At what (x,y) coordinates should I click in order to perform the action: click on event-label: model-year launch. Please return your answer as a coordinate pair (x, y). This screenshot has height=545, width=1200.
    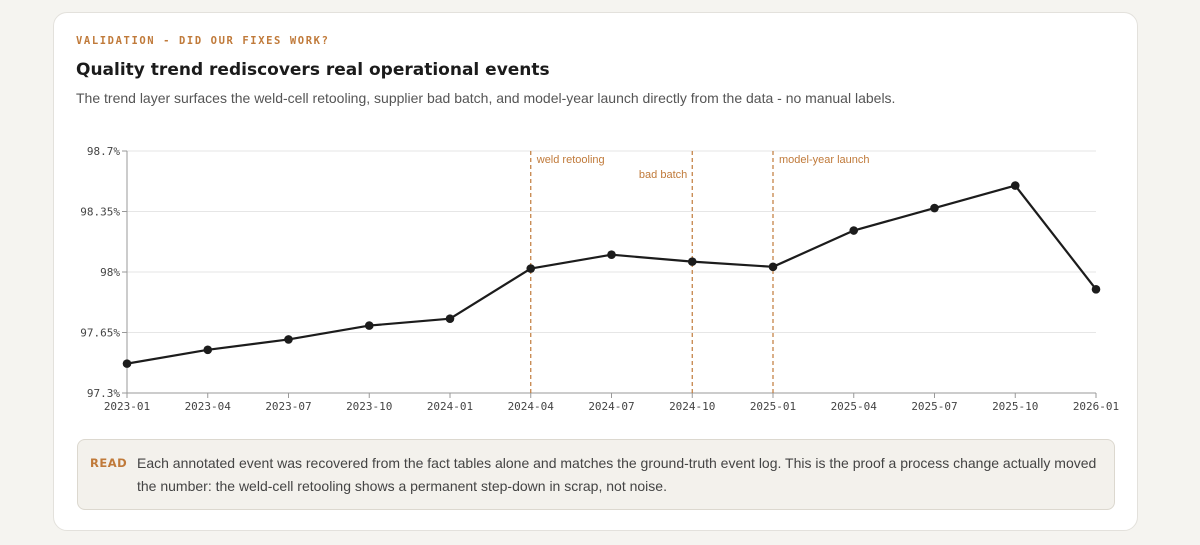
    Looking at the image, I should click on (824, 160).